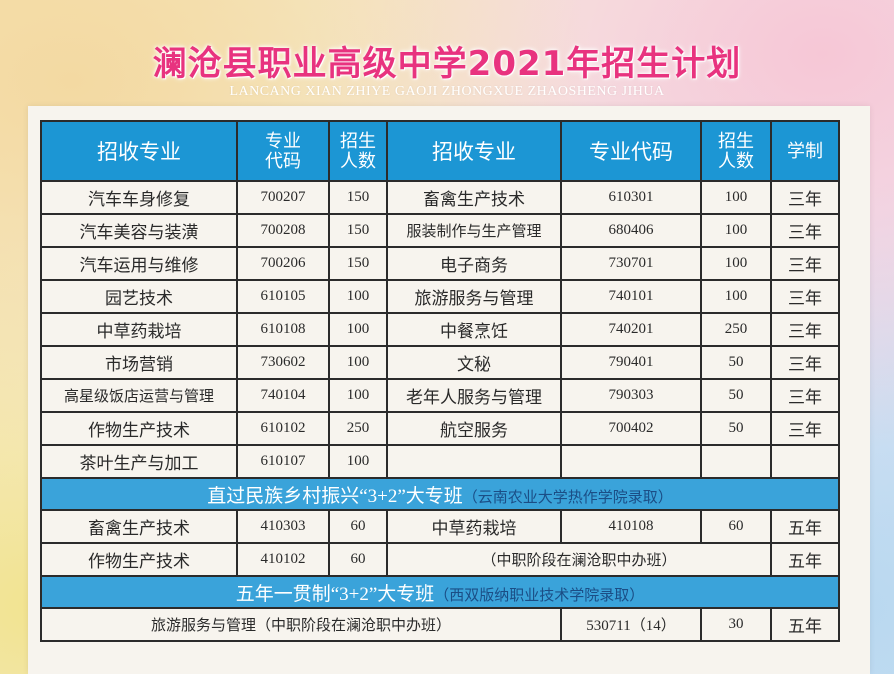 The width and height of the screenshot is (894, 674). I want to click on table-row: 作物生产技术 610102 250 航空服务 700402 50 三年, so click(440, 428).